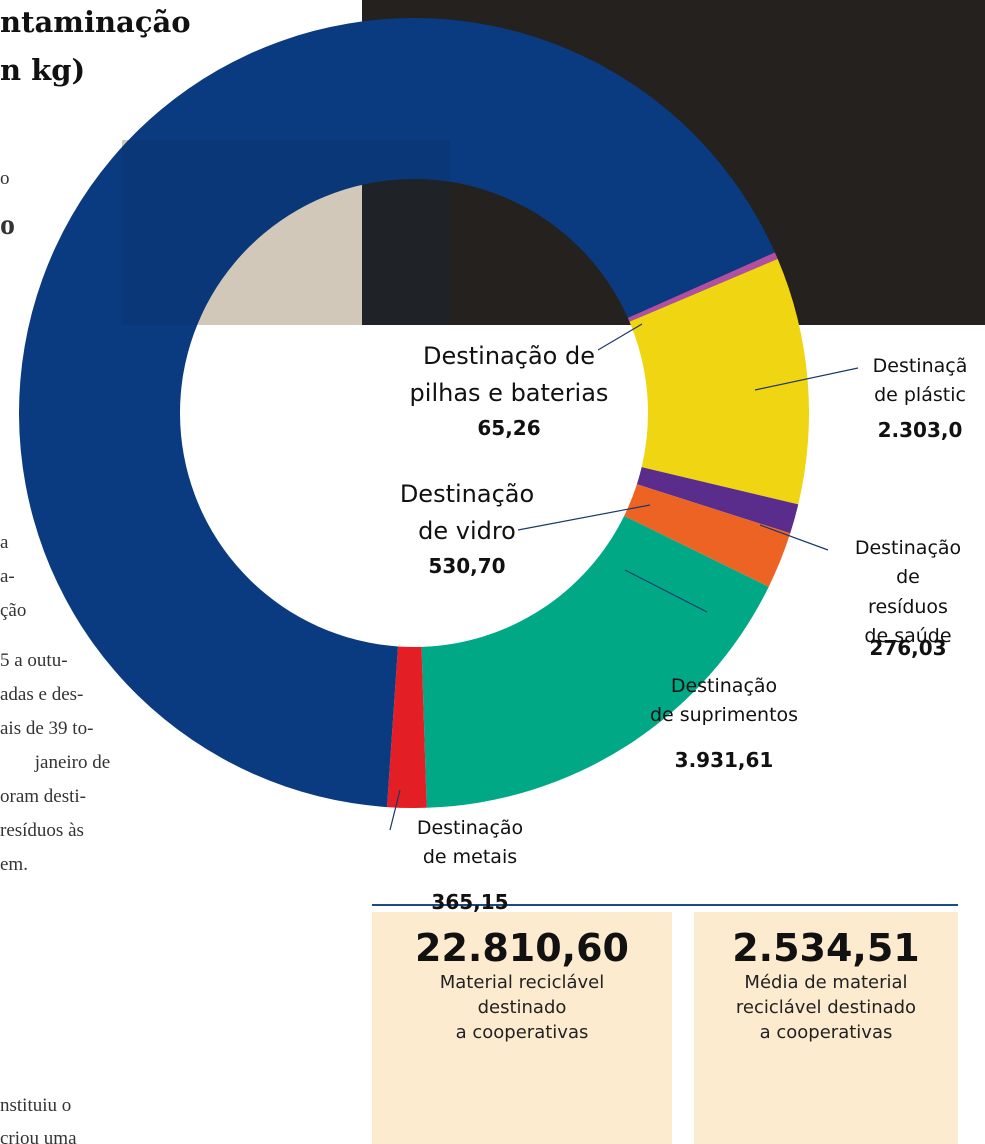 This screenshot has height=1144, width=985. What do you see at coordinates (47, 728) in the screenshot?
I see `article-text: ais de 39 to-` at bounding box center [47, 728].